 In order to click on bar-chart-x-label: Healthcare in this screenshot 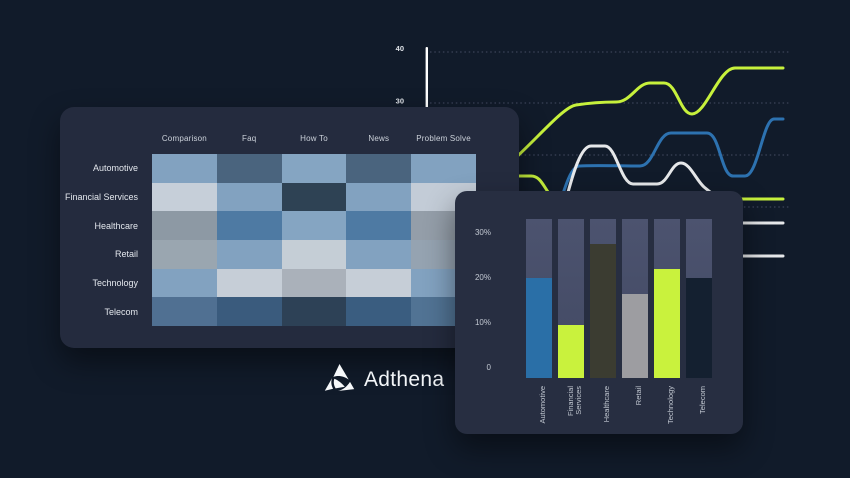, I will do `click(606, 404)`.